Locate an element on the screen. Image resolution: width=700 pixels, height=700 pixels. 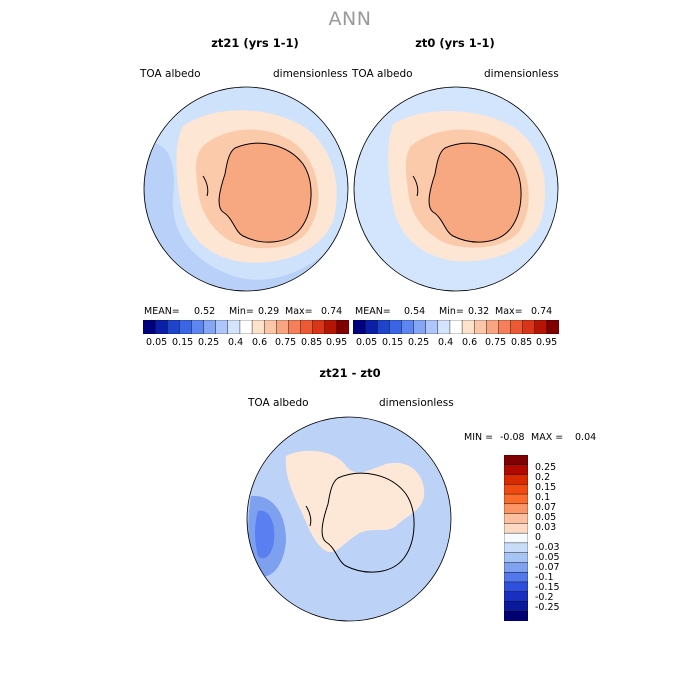
panel2-mean: 0.54 is located at coordinates (415, 311).